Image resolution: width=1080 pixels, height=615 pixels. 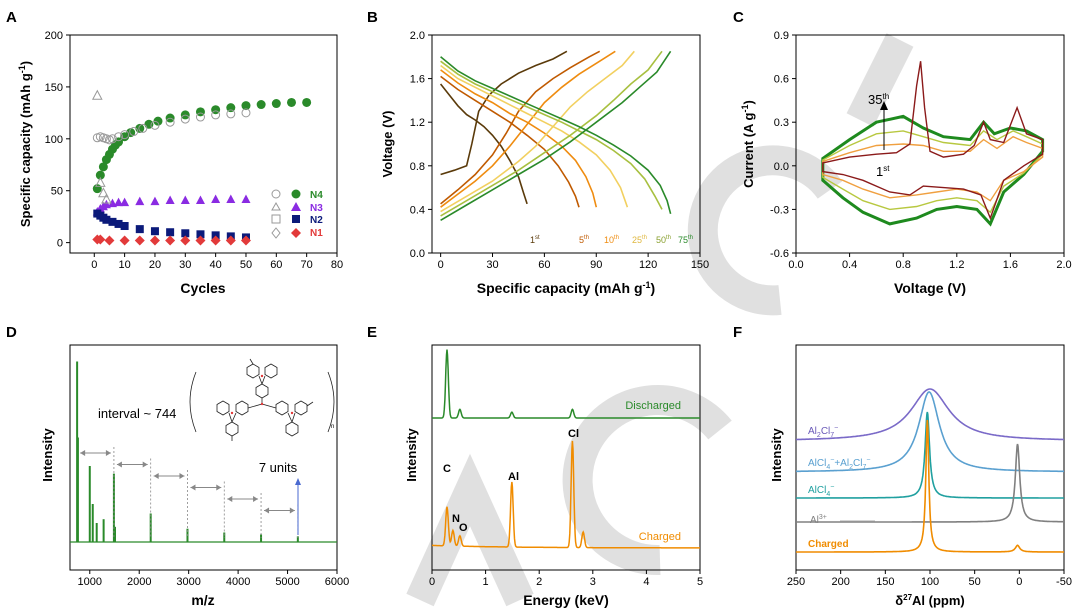 I want to click on legend-marker-n3, so click(x=296, y=206).